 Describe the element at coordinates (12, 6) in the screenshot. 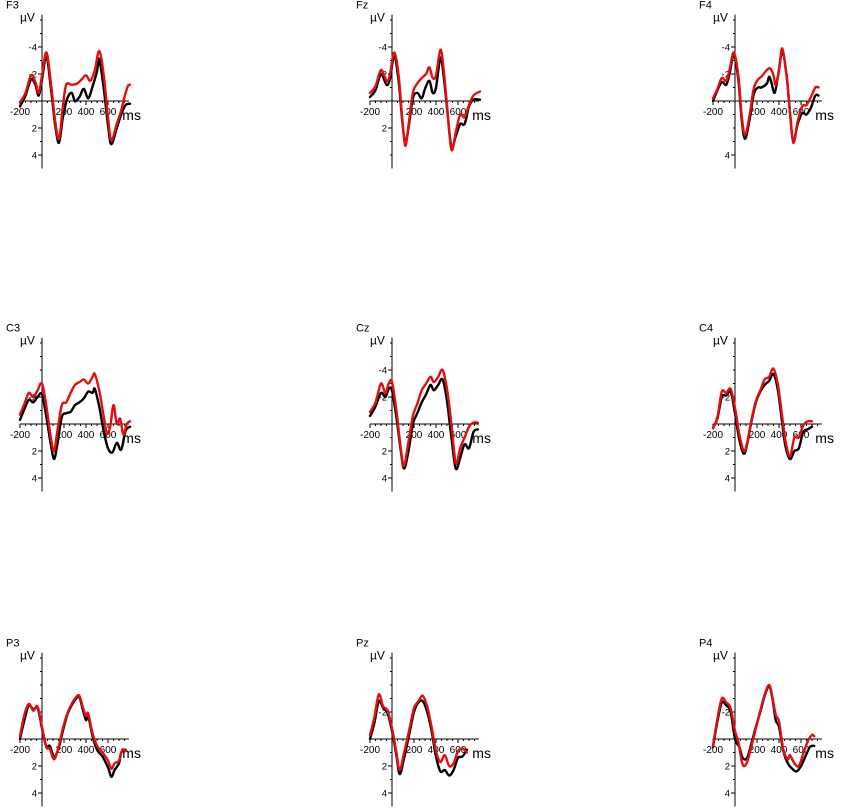

I see `panel-title: F3` at that location.